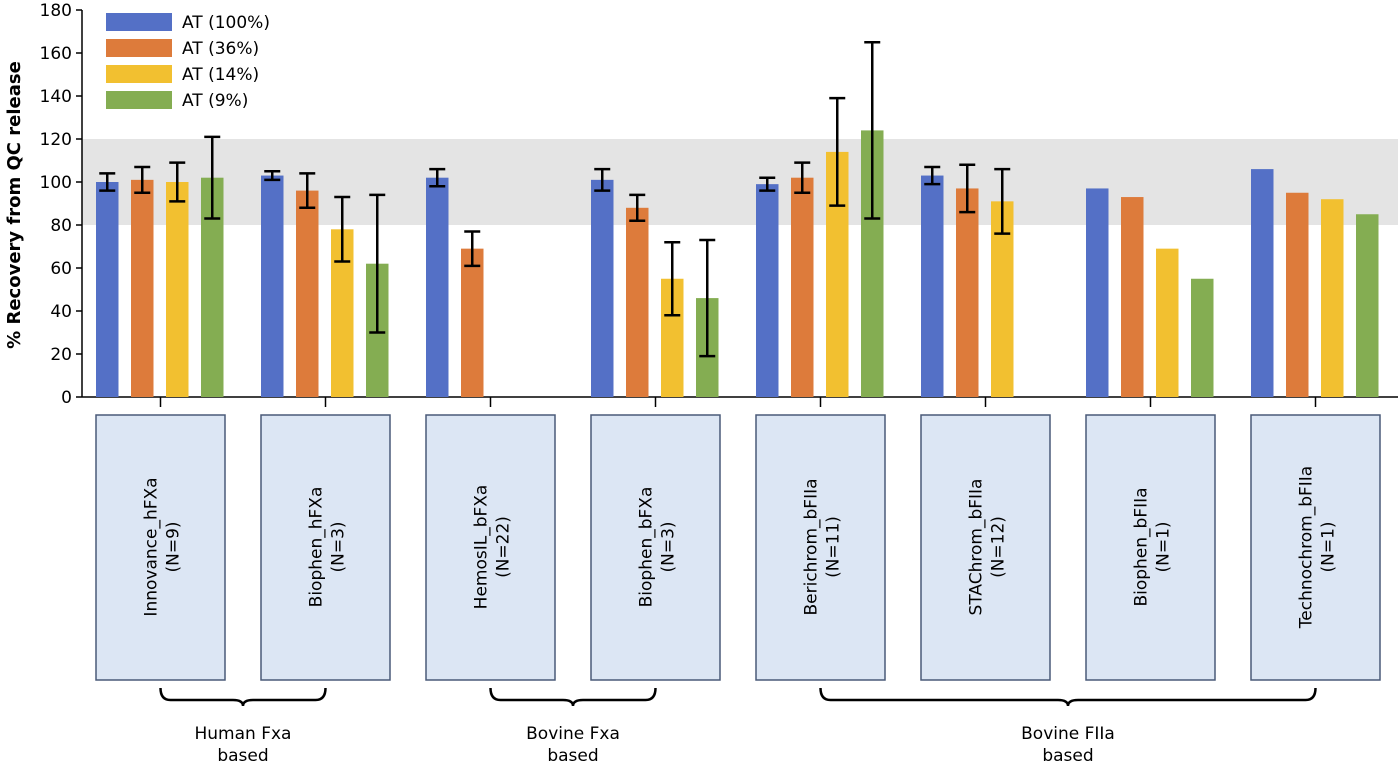 This screenshot has width=1400, height=765. I want to click on category-label: Biophen_bFXa (N=3), so click(658, 547).